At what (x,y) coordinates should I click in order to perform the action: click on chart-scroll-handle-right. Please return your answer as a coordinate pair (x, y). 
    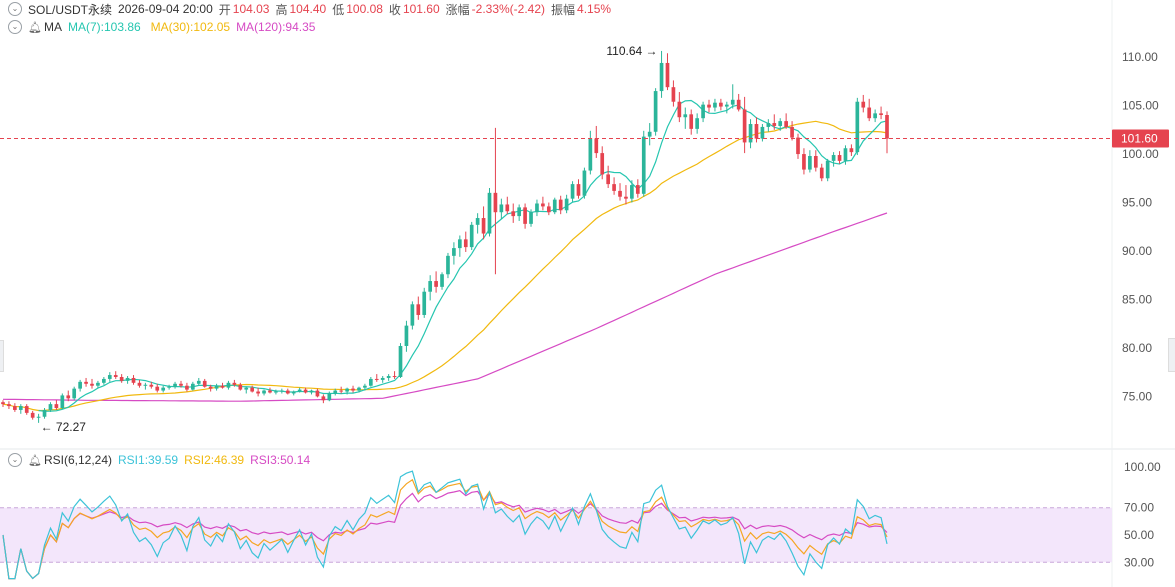
    Looking at the image, I should click on (1171, 355).